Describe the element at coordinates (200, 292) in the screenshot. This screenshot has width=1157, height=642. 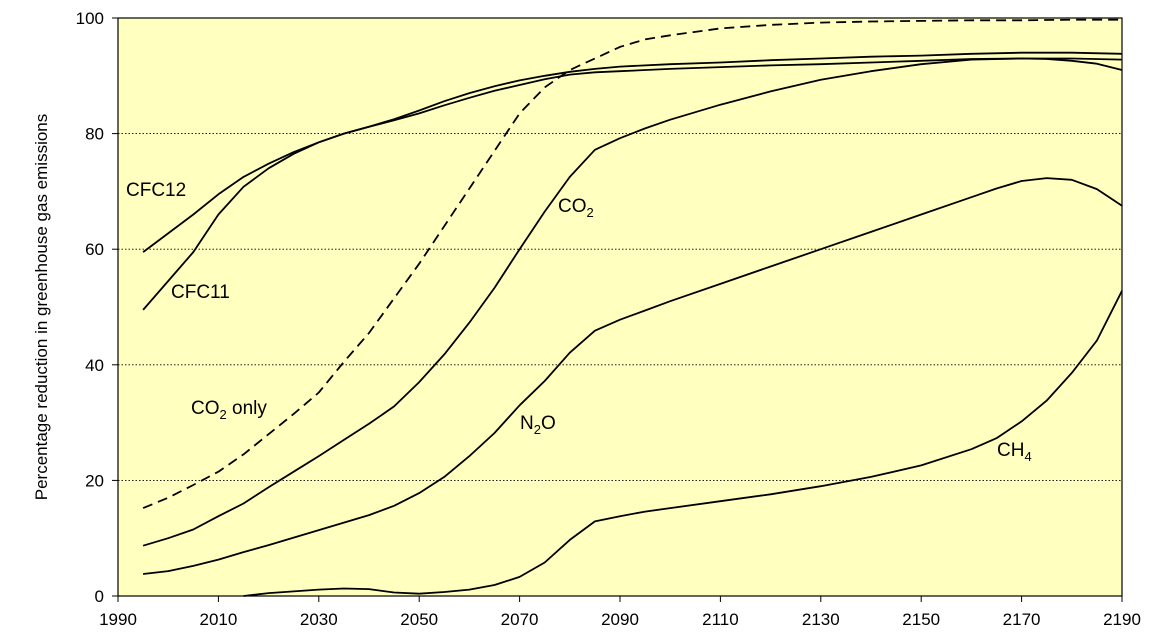
I see `series-label-cfc11: CFC11` at that location.